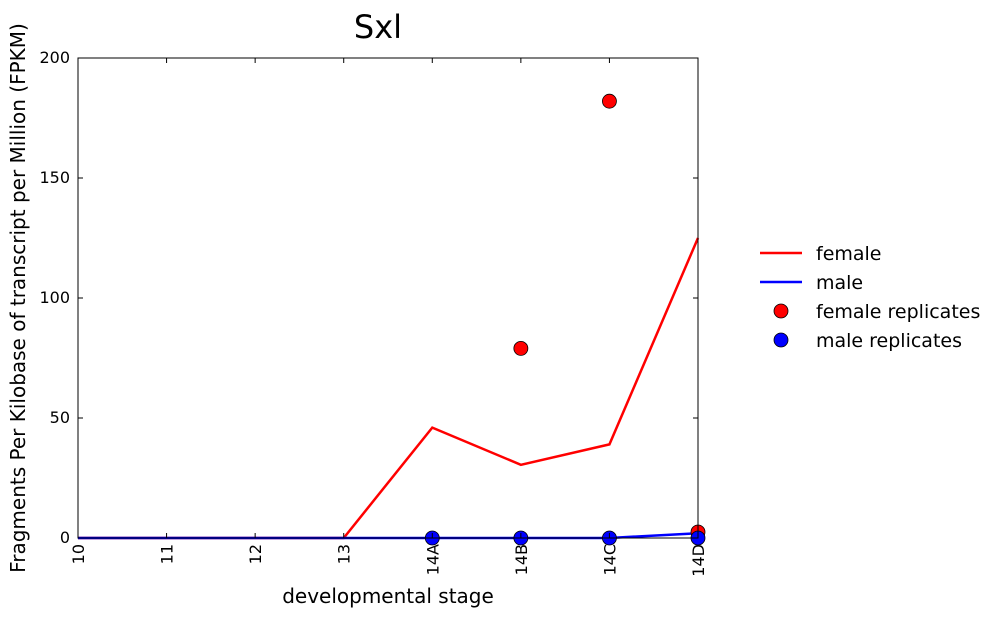 Image resolution: width=1007 pixels, height=617 pixels. I want to click on x-tick-label: 14C, so click(609, 560).